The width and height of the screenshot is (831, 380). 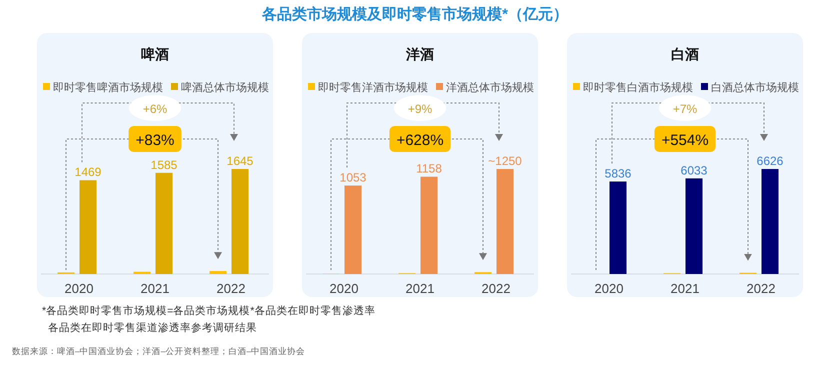 I want to click on legend-label: 啤酒总体市场规模, so click(x=225, y=87).